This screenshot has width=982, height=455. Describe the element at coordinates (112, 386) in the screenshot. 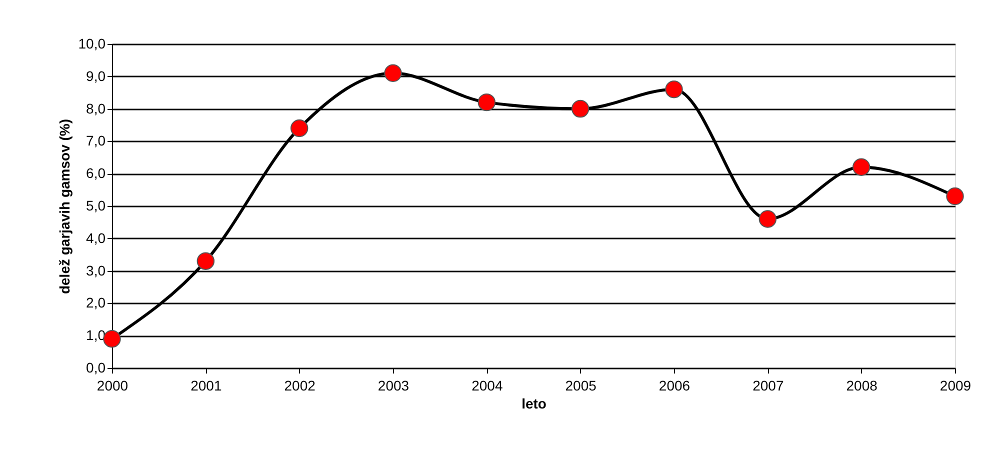

I see `x-tick-label: 2000` at that location.